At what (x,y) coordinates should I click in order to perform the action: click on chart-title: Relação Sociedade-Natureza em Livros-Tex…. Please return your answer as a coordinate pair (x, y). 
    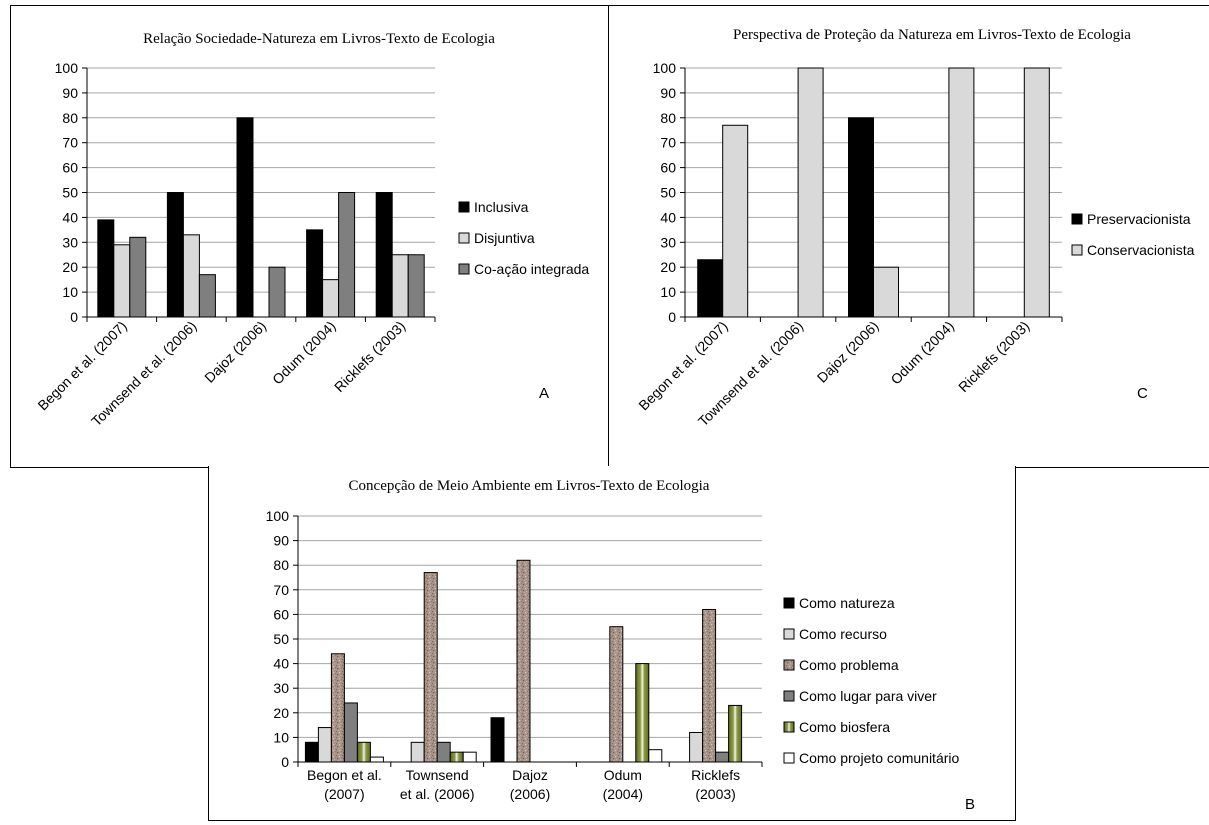
    Looking at the image, I should click on (319, 39).